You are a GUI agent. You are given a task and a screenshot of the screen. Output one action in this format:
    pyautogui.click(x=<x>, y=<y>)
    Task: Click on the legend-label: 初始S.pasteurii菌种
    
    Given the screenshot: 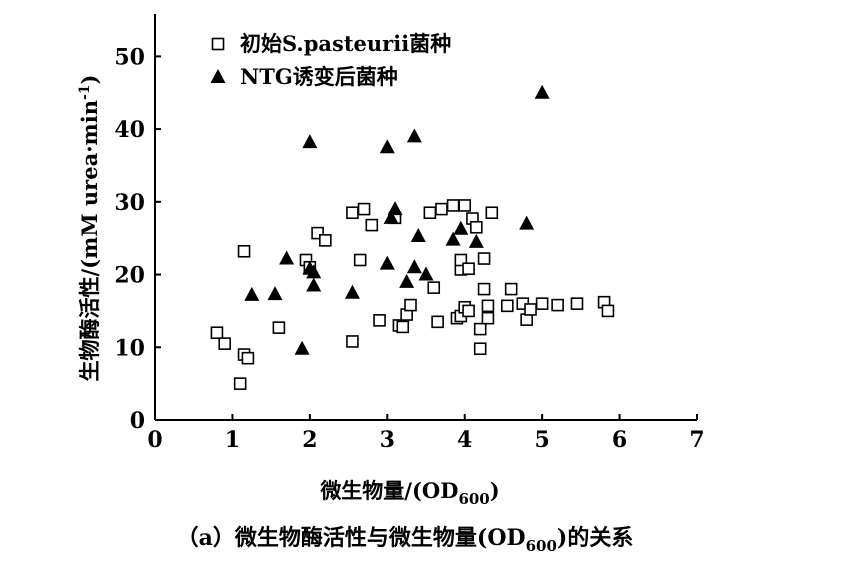 What is the action you would take?
    pyautogui.click(x=345, y=43)
    